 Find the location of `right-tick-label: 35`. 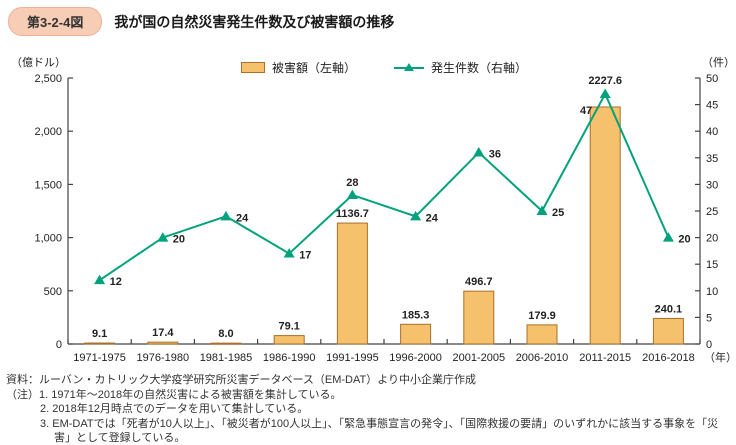

right-tick-label: 35 is located at coordinates (712, 159).